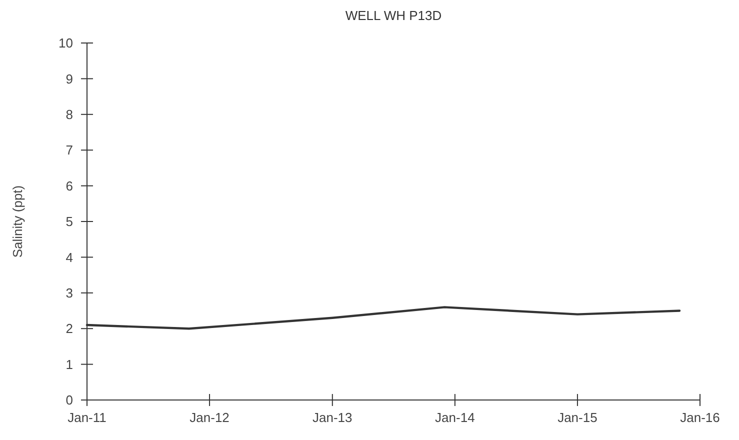 This screenshot has height=440, width=739. What do you see at coordinates (69, 222) in the screenshot?
I see `y-tick-label: 5` at bounding box center [69, 222].